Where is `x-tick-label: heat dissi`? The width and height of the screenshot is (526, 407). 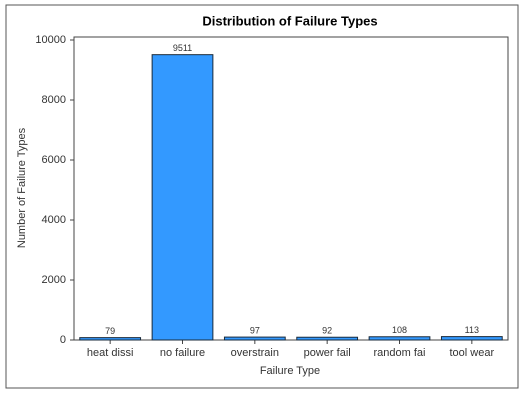 x-tick-label: heat dissi is located at coordinates (110, 353).